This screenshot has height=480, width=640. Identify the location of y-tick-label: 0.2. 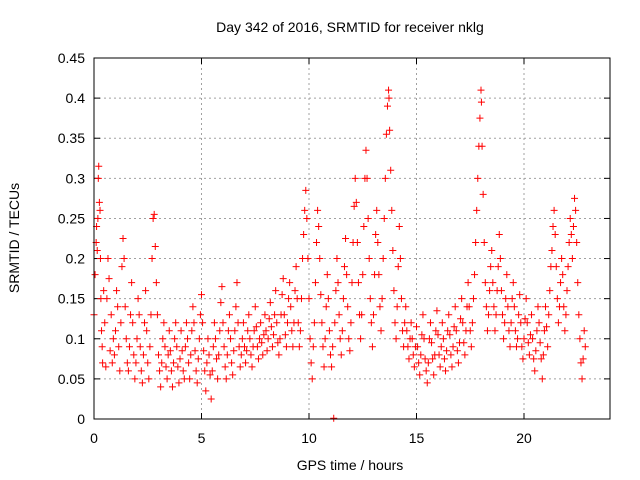
(76, 259).